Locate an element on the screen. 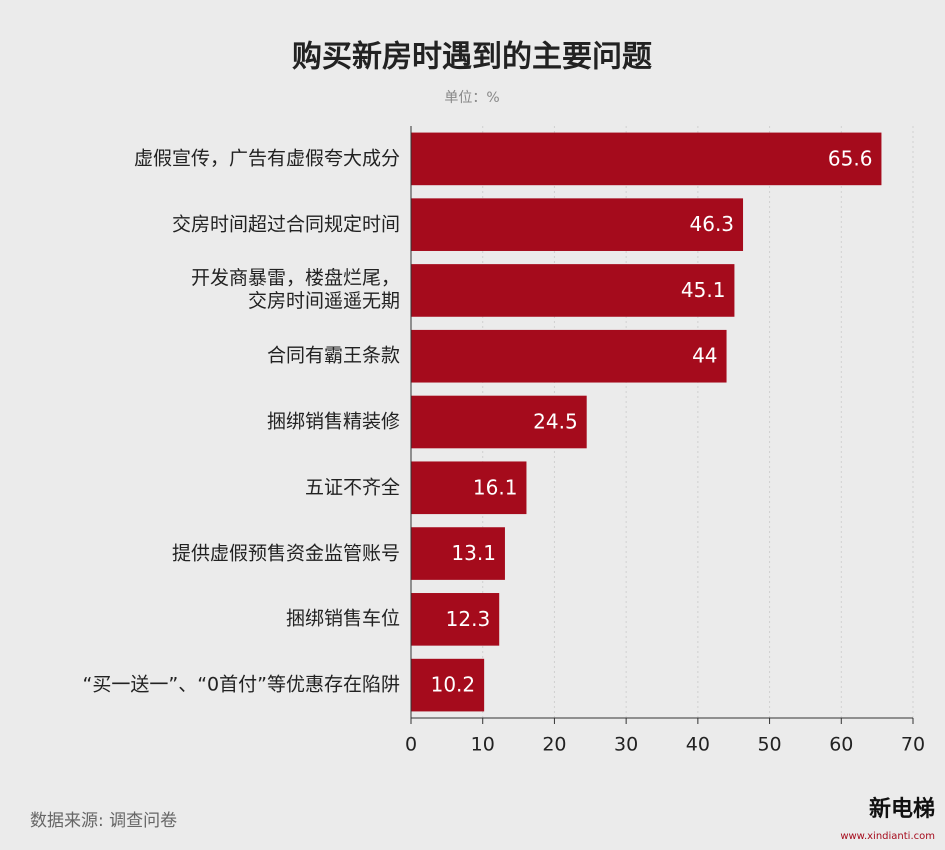 This screenshot has height=850, width=945. x-tick-label: 0 is located at coordinates (411, 745).